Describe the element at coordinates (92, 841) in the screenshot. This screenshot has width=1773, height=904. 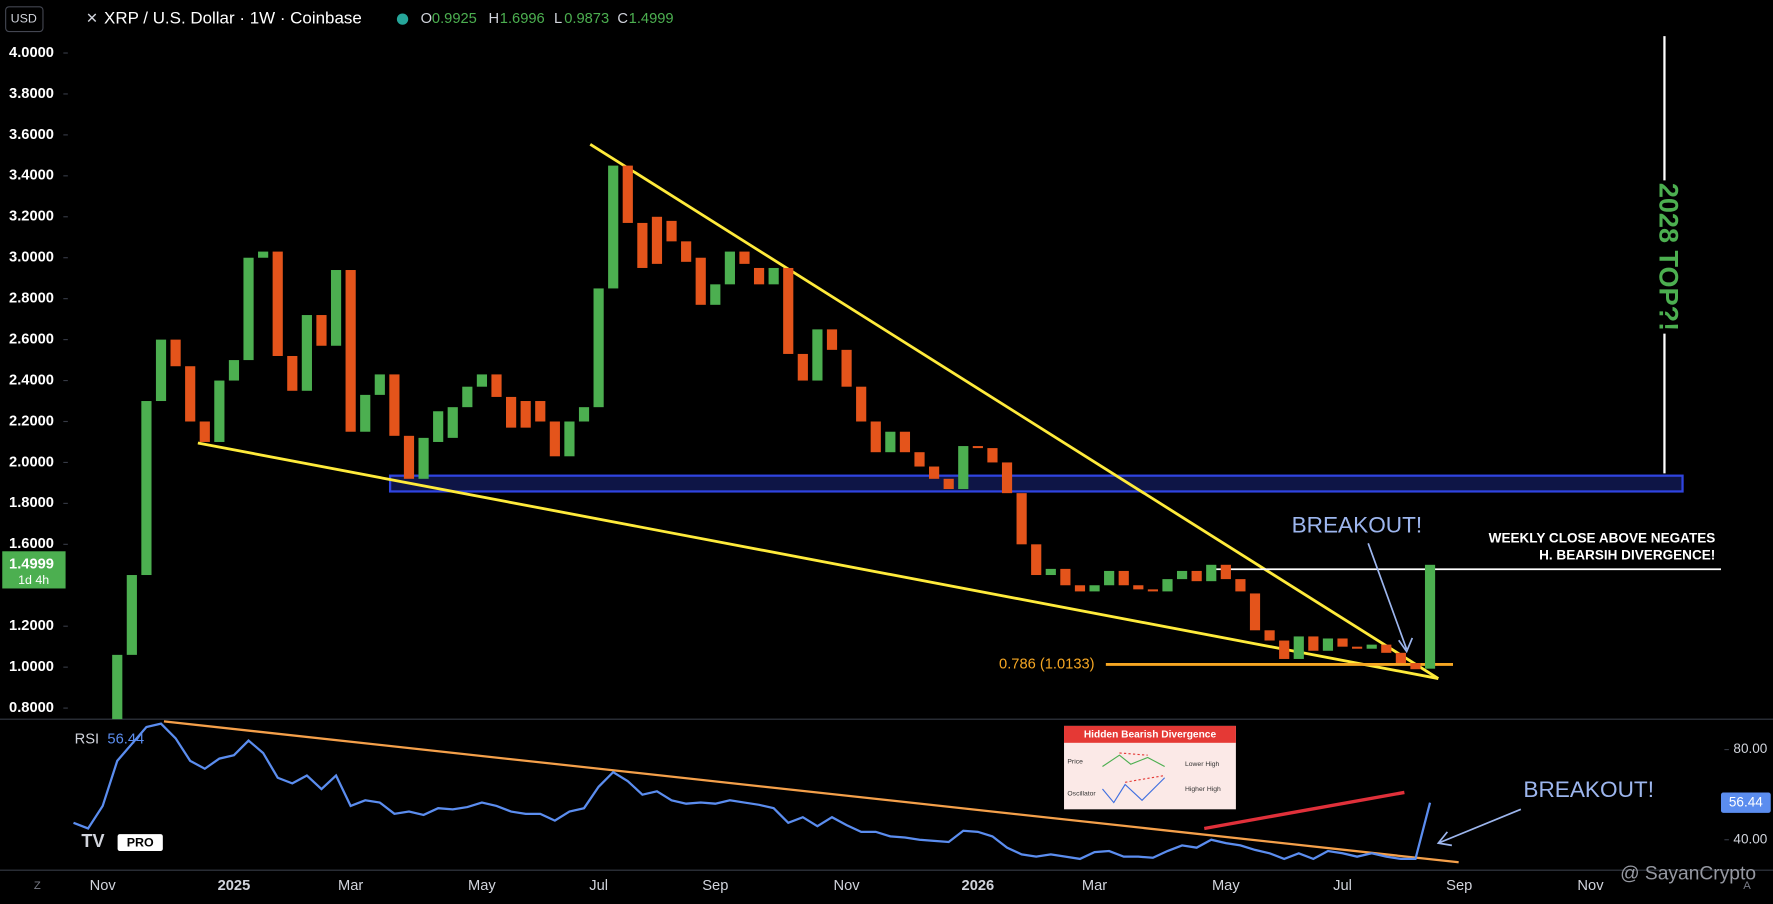
I see `logo-mark: TV` at that location.